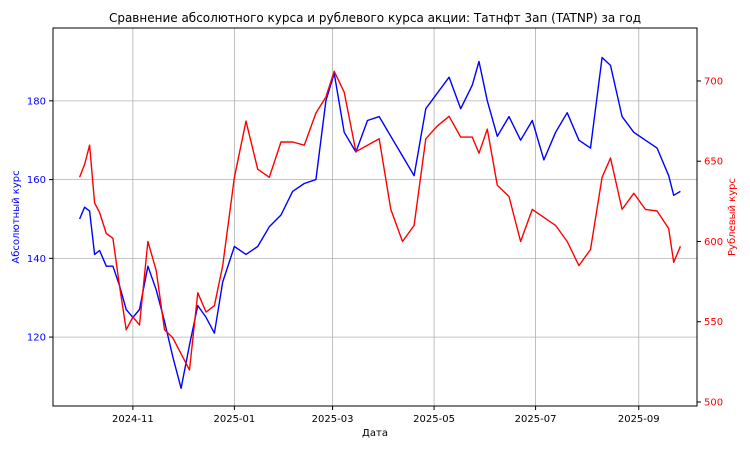 The width and height of the screenshot is (750, 450). I want to click on y-right-tick-label: 700, so click(713, 81).